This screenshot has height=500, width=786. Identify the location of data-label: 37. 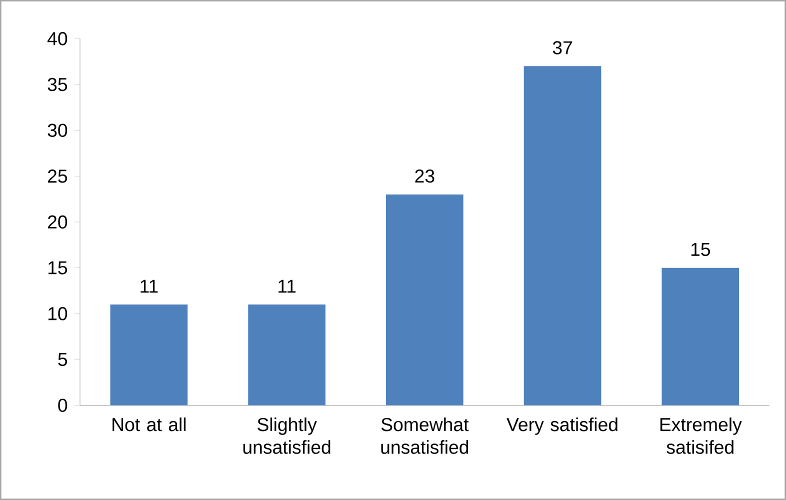
(562, 47).